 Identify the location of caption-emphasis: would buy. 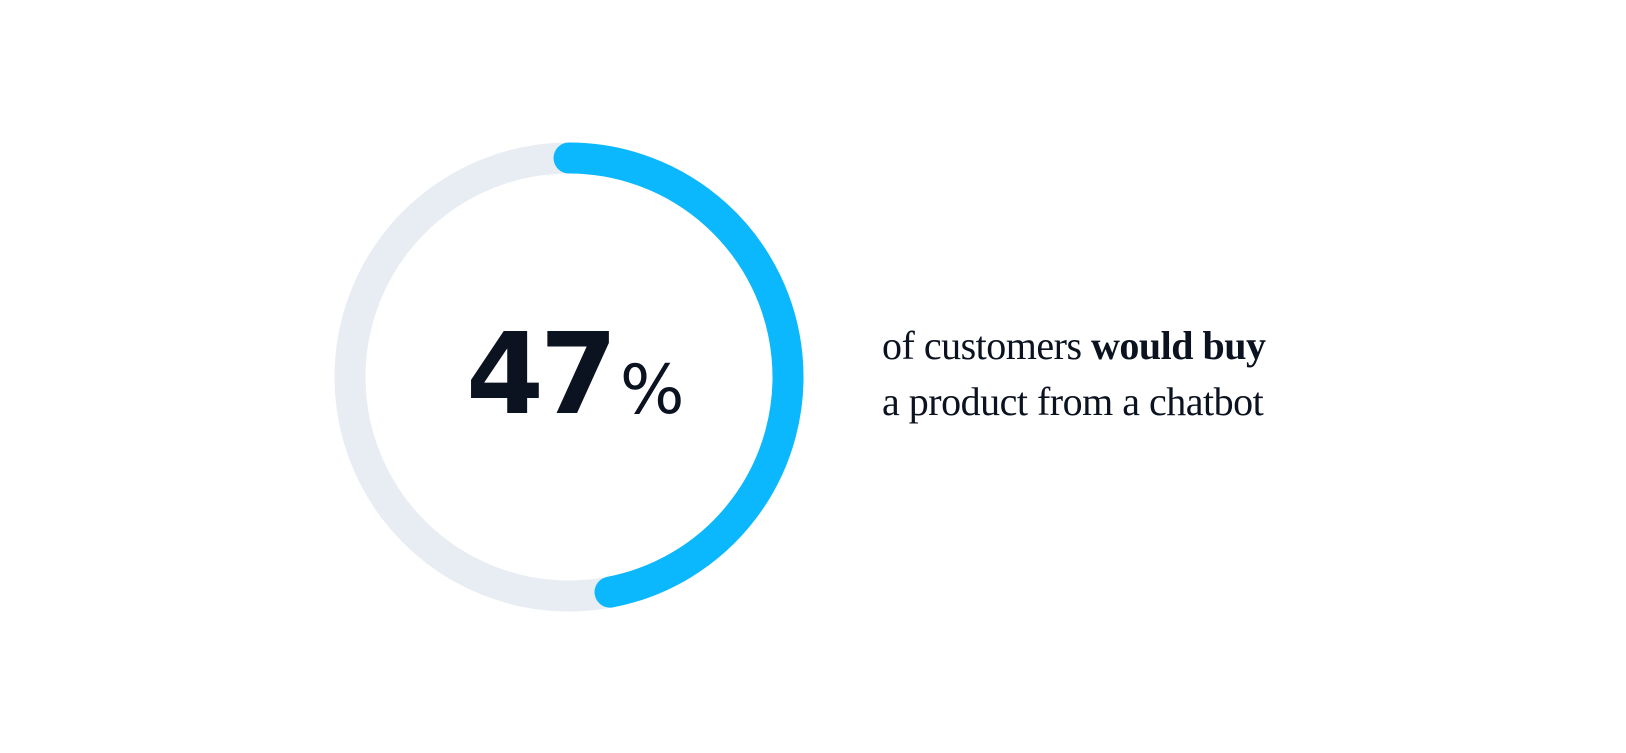
(1178, 345).